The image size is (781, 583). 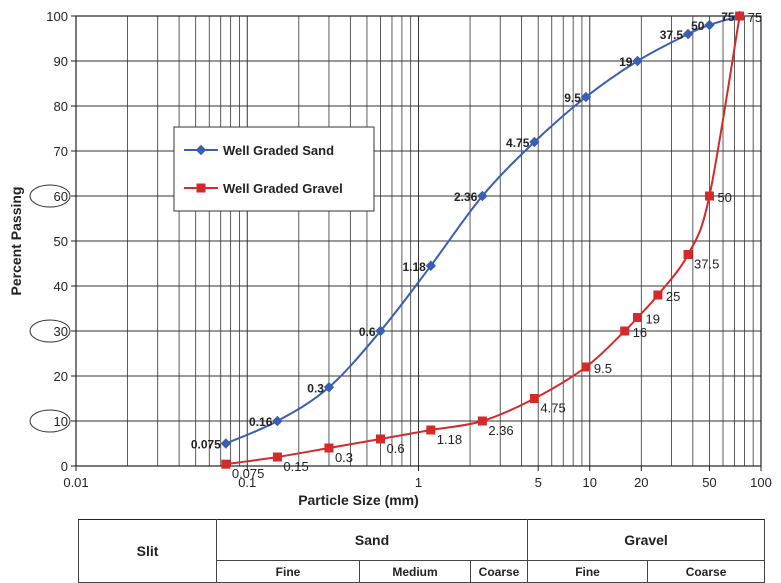 I want to click on y-tick-label: 20, so click(x=61, y=376).